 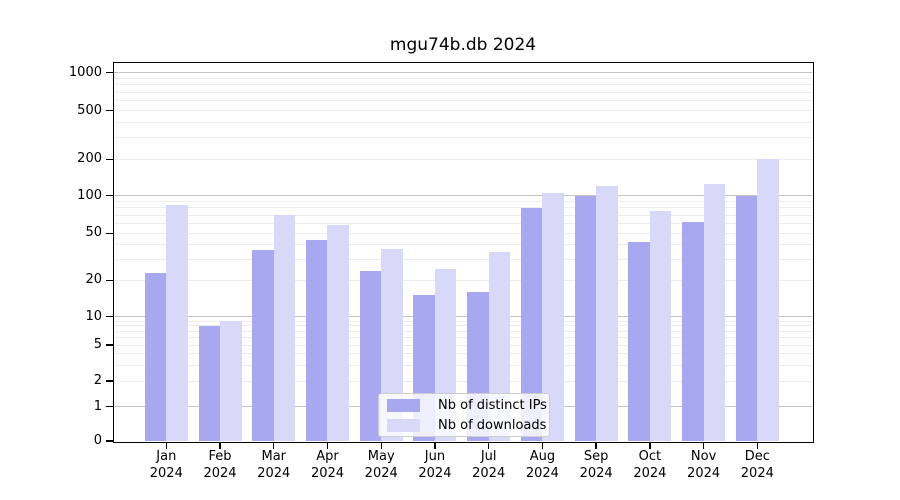 I want to click on x-tick-label-jun: Jun 2024, so click(x=435, y=465).